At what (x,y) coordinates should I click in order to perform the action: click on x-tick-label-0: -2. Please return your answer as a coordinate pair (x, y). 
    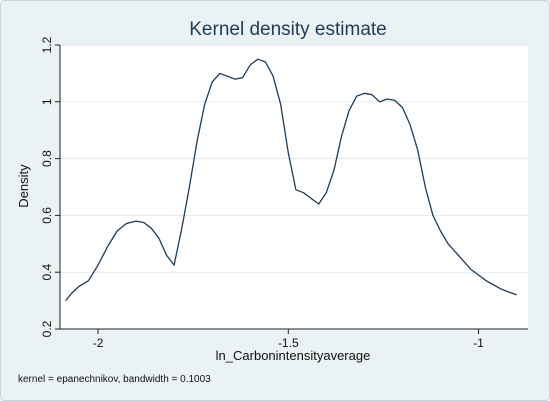
    Looking at the image, I should click on (98, 343).